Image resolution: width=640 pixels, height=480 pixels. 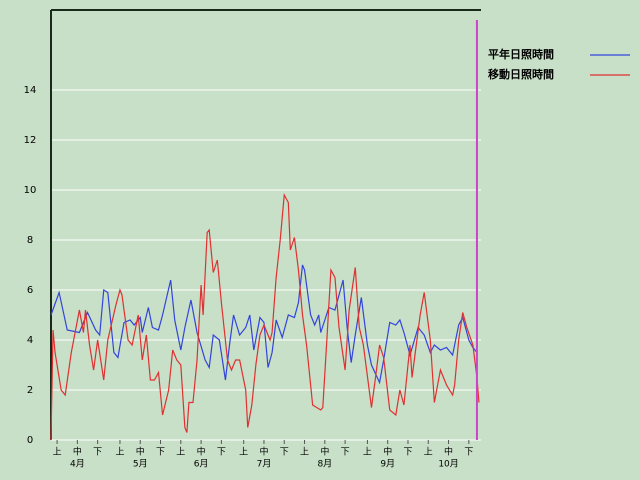 I want to click on y-tick-label: 12, so click(x=30, y=140).